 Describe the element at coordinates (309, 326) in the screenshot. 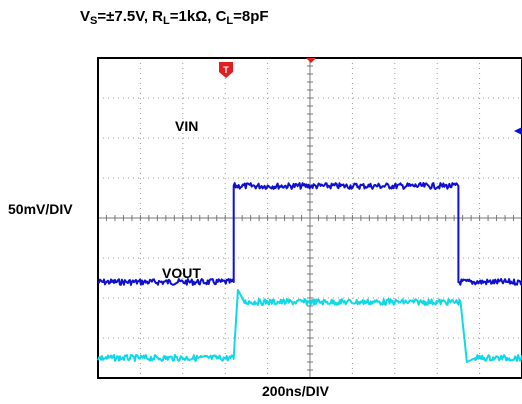

I see `series-line-vout` at that location.